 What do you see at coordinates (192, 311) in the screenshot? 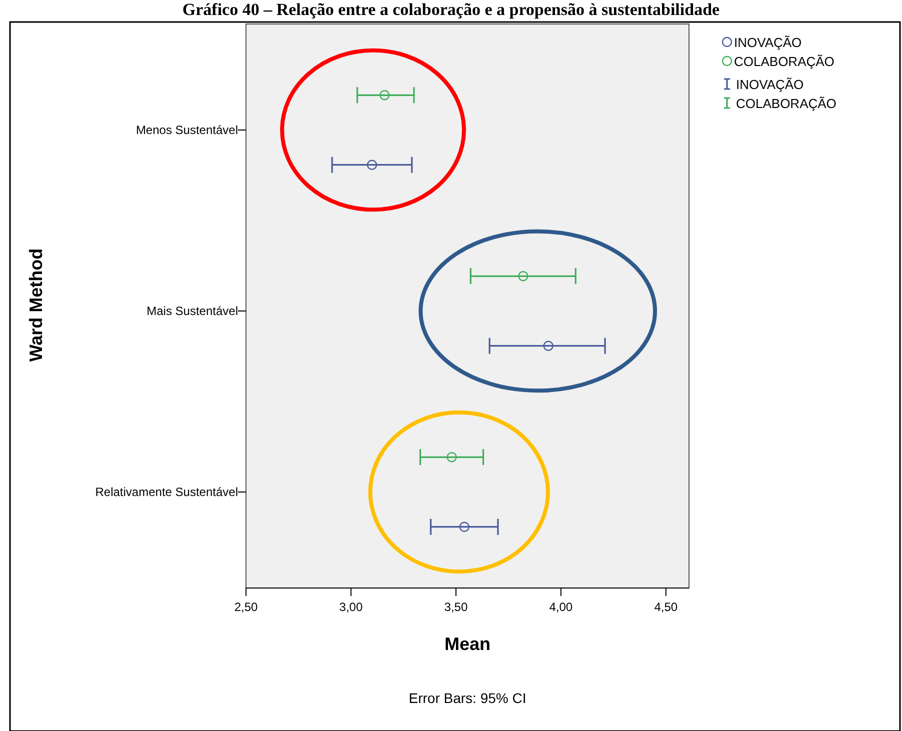
I see `y-tick-label: Mais Sustentável` at bounding box center [192, 311].